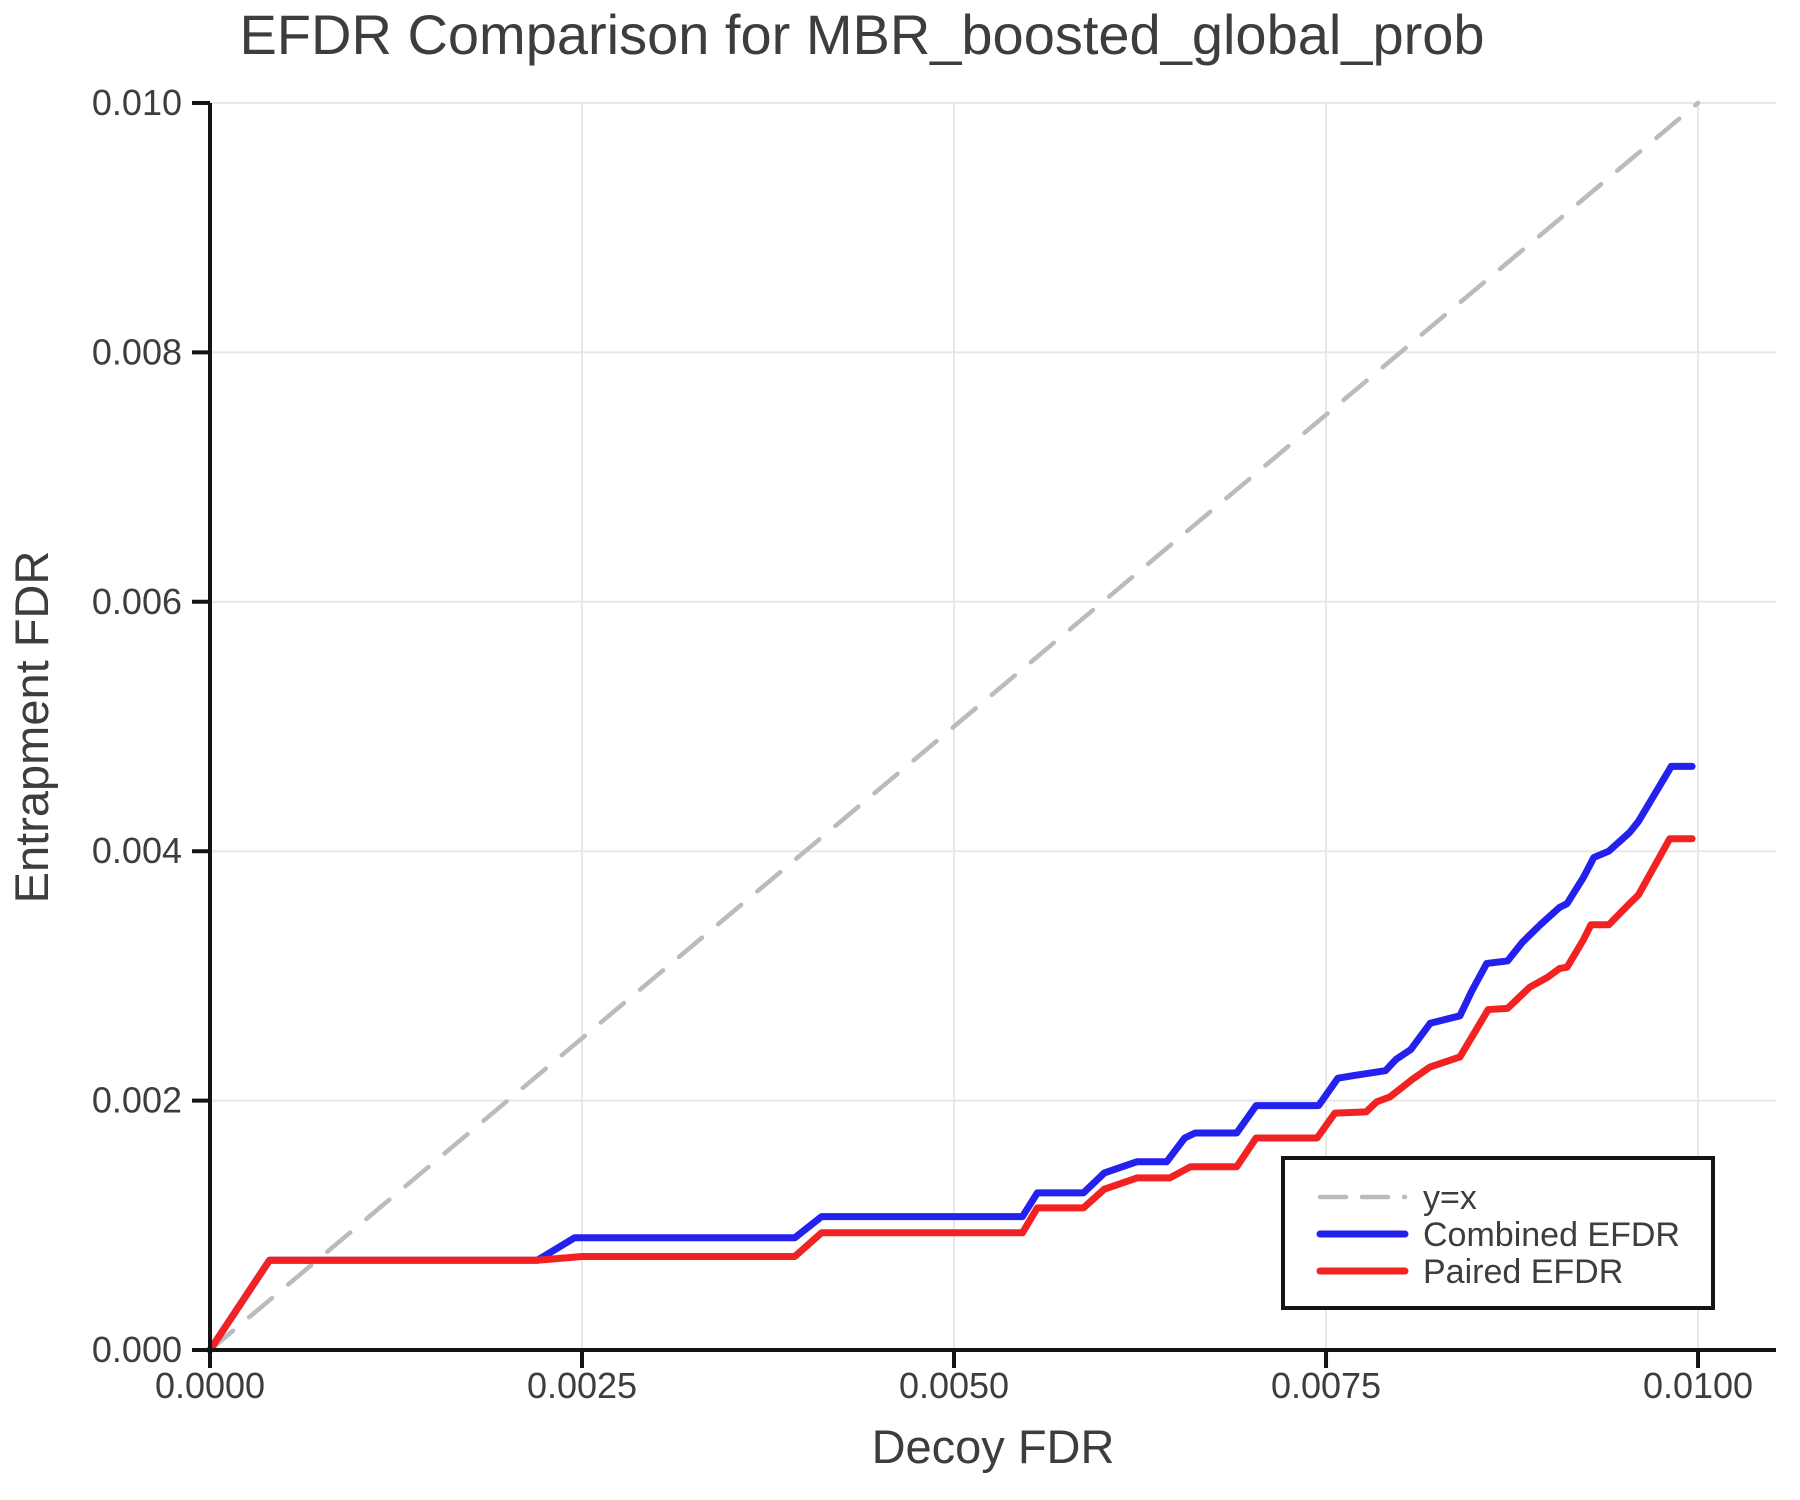  What do you see at coordinates (1326, 1385) in the screenshot?
I see `x-tick-label: 0.0075` at bounding box center [1326, 1385].